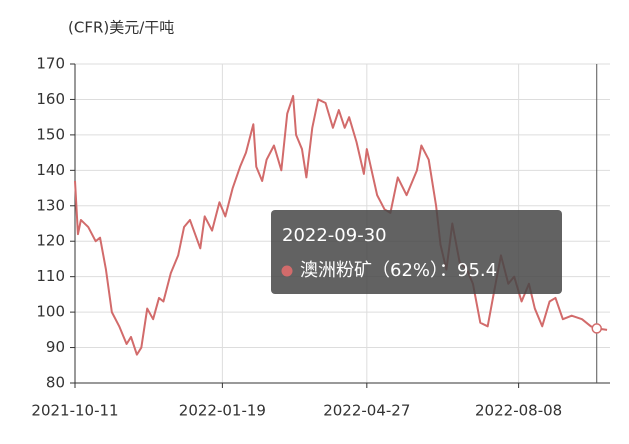 Image resolution: width=629 pixels, height=444 pixels. What do you see at coordinates (50, 276) in the screenshot?
I see `y-tick-label: 110` at bounding box center [50, 276].